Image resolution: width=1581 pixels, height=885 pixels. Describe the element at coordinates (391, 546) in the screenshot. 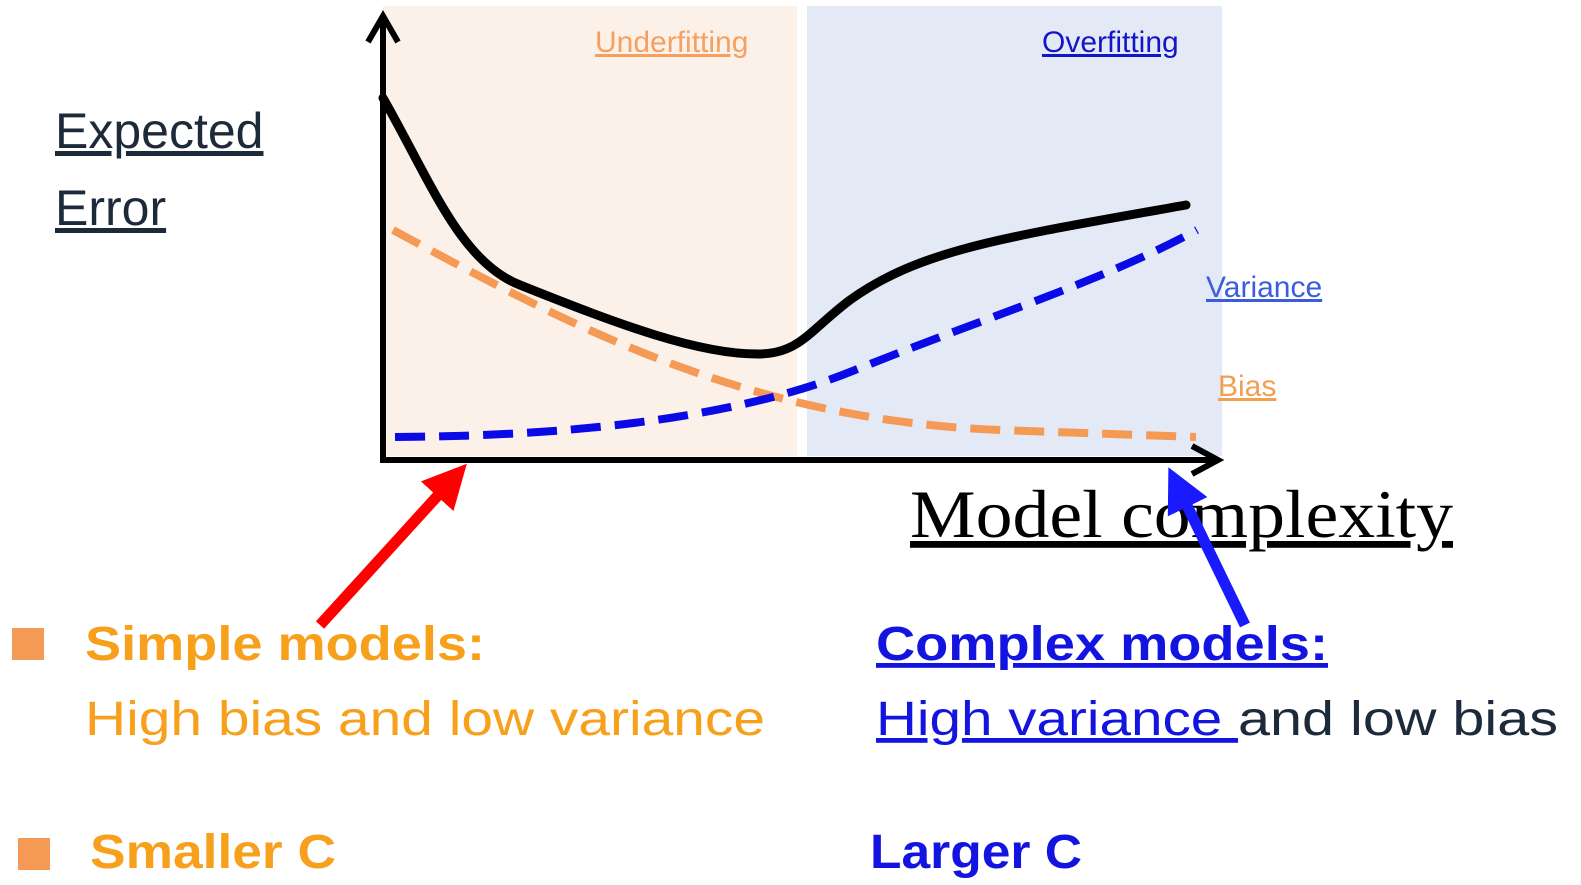

I see `simple-arrow` at that location.